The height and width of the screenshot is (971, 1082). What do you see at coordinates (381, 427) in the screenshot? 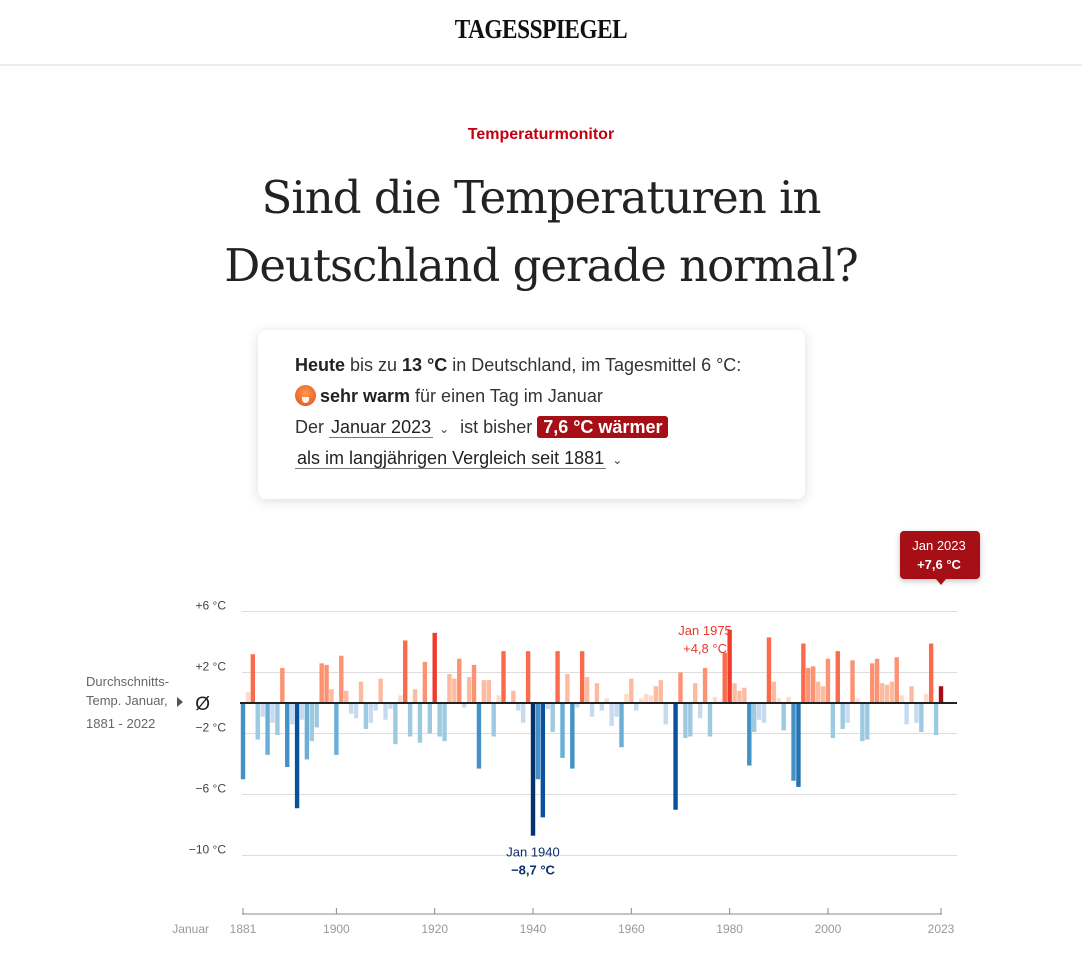
I see `month-select: Januar 2023` at bounding box center [381, 427].